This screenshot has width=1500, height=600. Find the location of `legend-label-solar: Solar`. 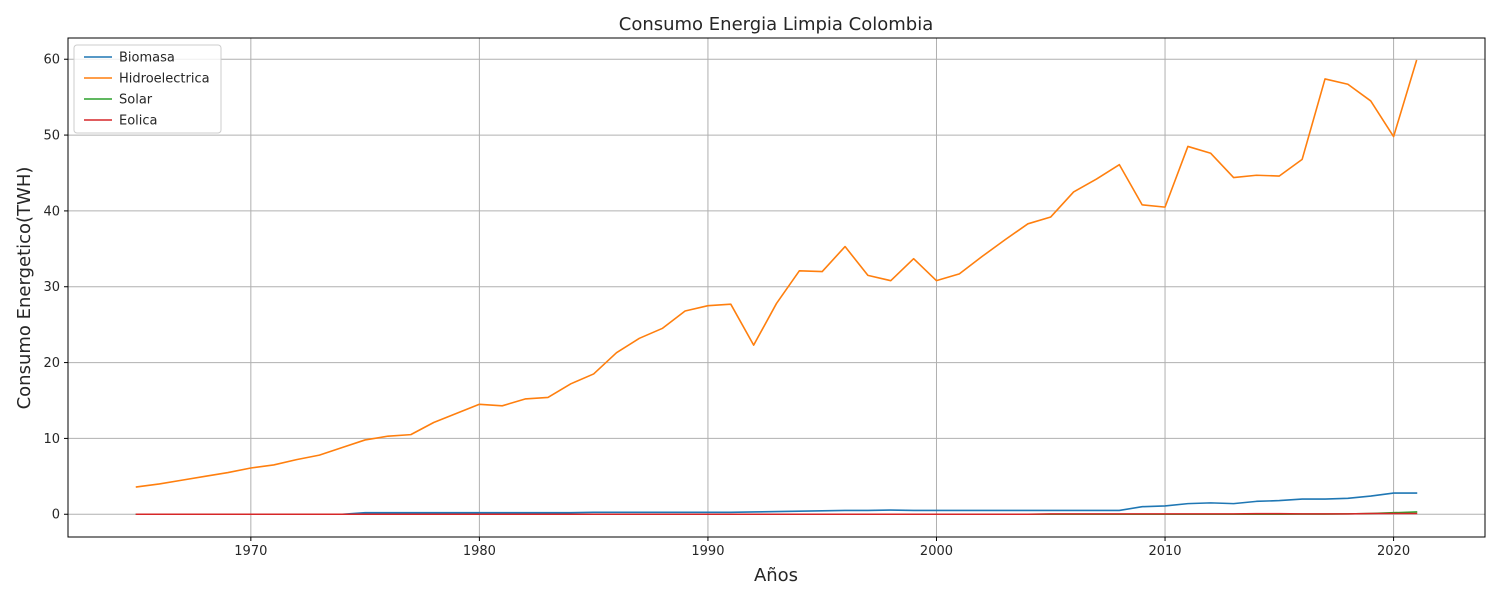

legend-label-solar: Solar is located at coordinates (136, 100).